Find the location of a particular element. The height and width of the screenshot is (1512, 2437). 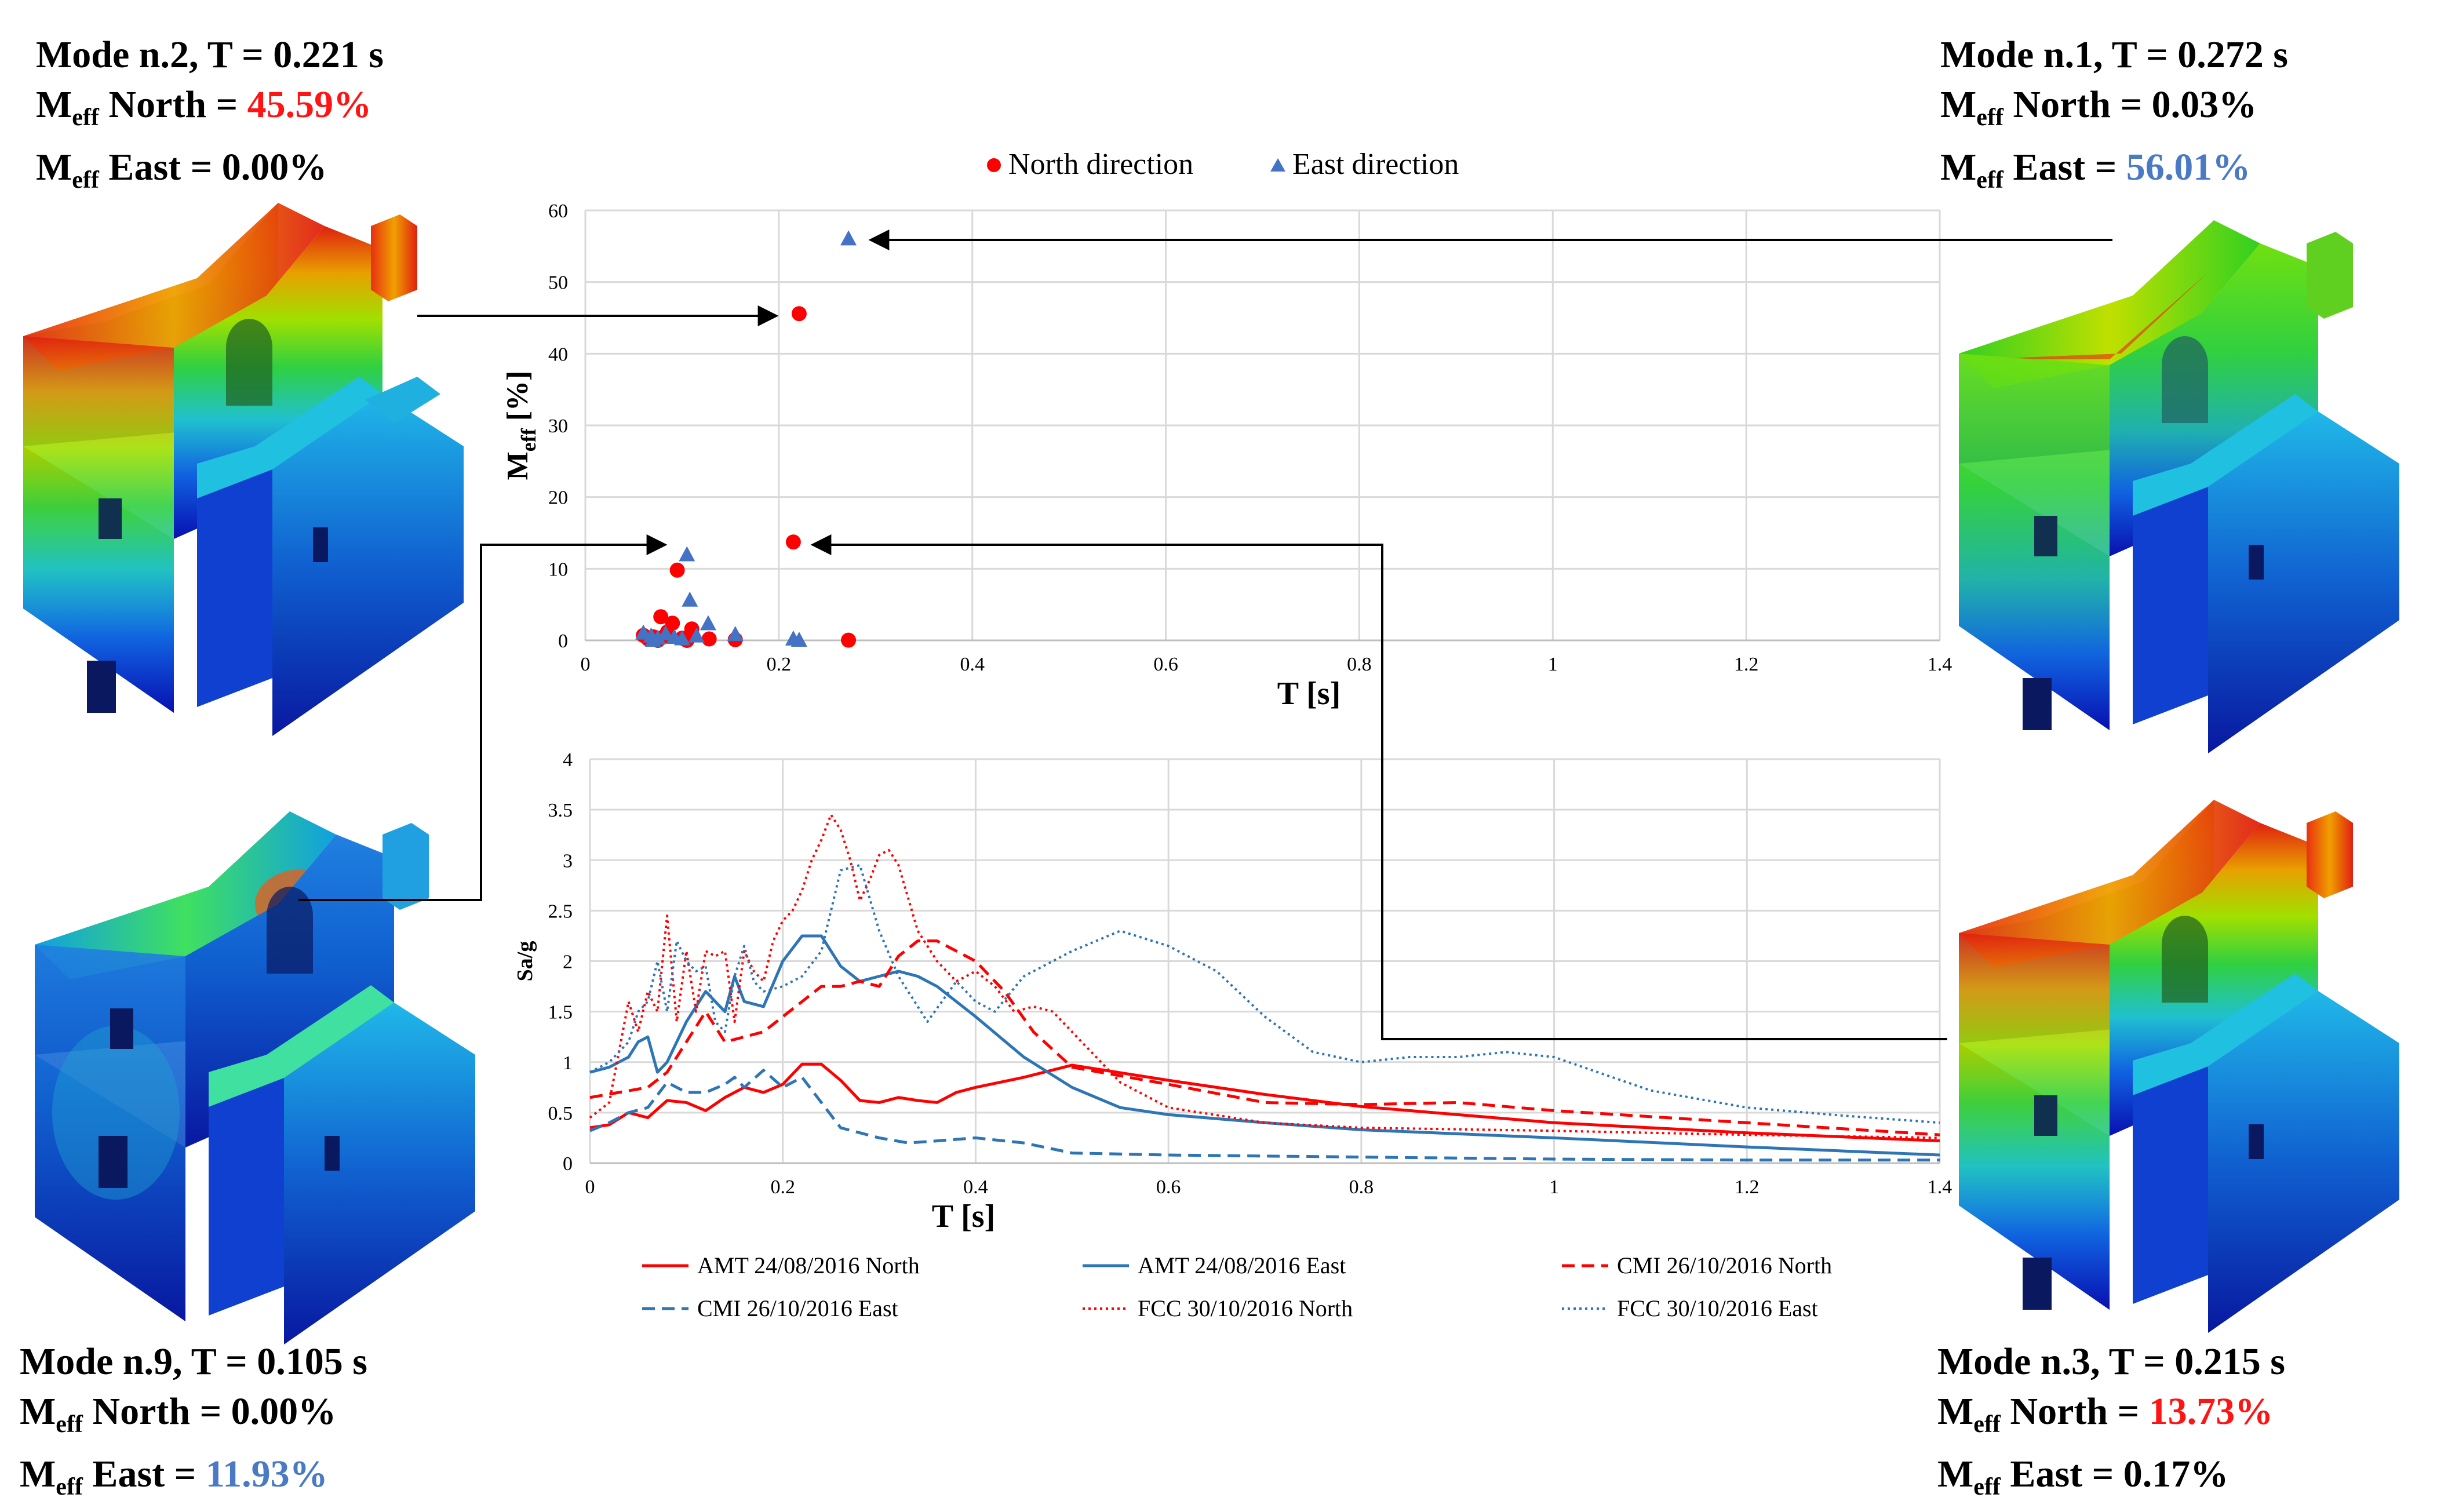

meff-east-line: Meff East = 0.00% is located at coordinates (181, 170).